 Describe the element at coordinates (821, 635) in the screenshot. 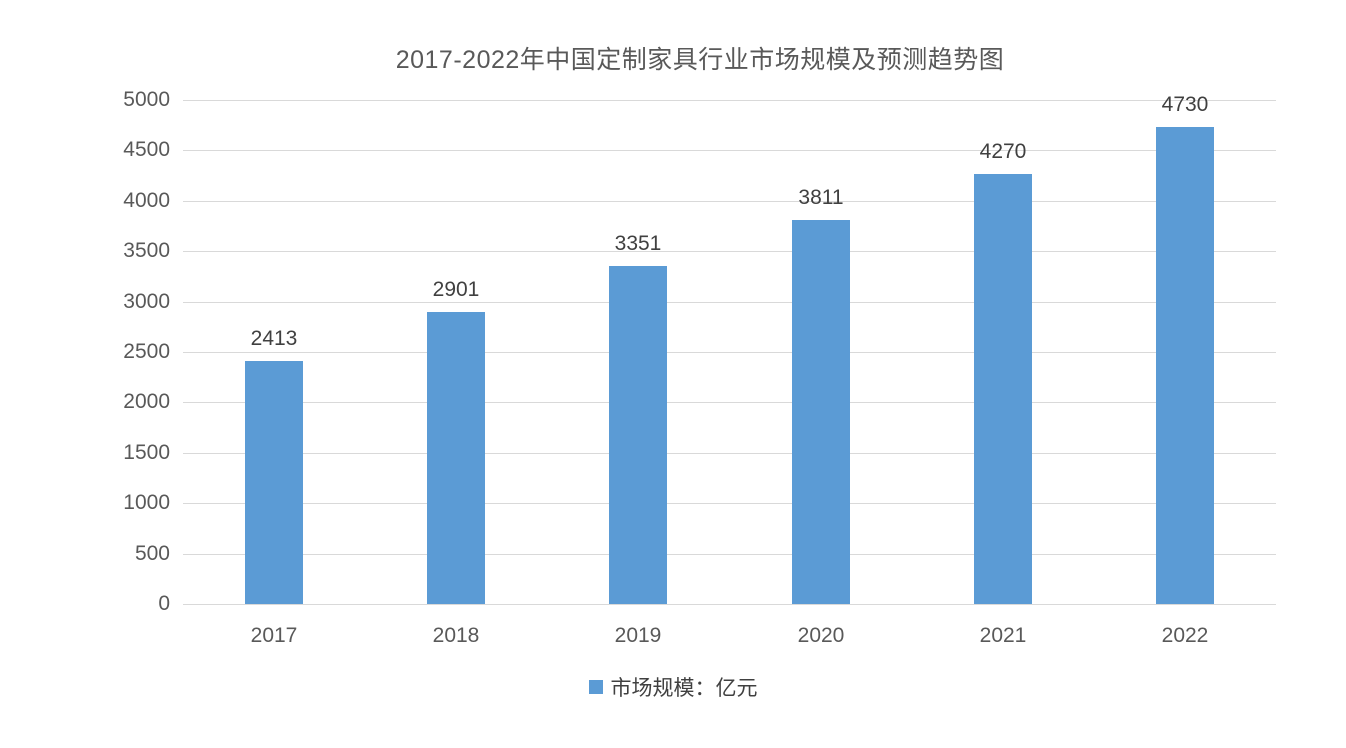

I see `x-tick-label: 2020` at that location.